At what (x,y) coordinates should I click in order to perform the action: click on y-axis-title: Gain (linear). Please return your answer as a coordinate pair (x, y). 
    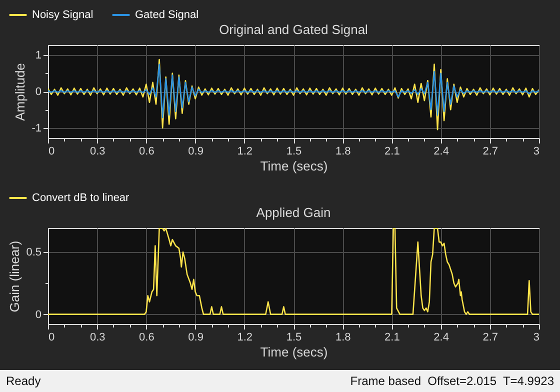
    Looking at the image, I should click on (14, 276).